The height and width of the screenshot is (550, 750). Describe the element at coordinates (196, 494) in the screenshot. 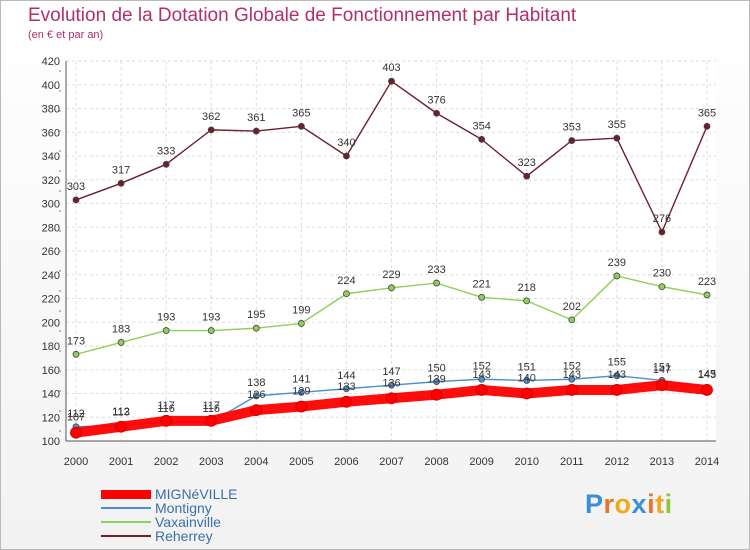

I see `legend-label: MIGNéVILLE` at that location.